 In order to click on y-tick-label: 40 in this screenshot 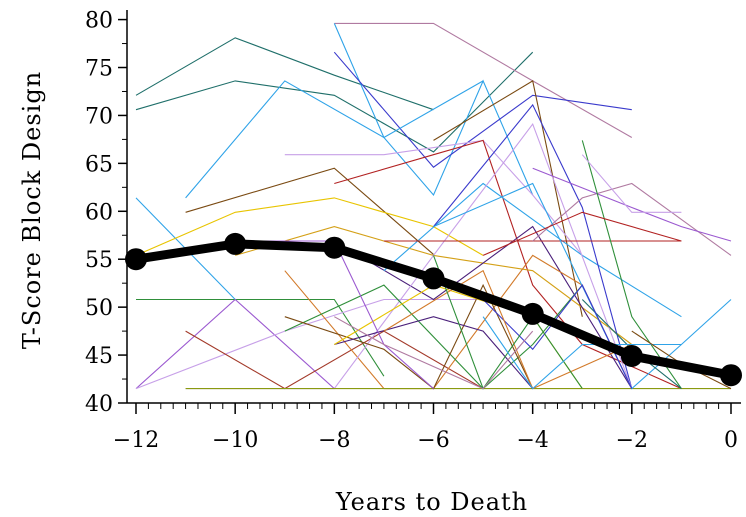, I will do `click(99, 404)`.